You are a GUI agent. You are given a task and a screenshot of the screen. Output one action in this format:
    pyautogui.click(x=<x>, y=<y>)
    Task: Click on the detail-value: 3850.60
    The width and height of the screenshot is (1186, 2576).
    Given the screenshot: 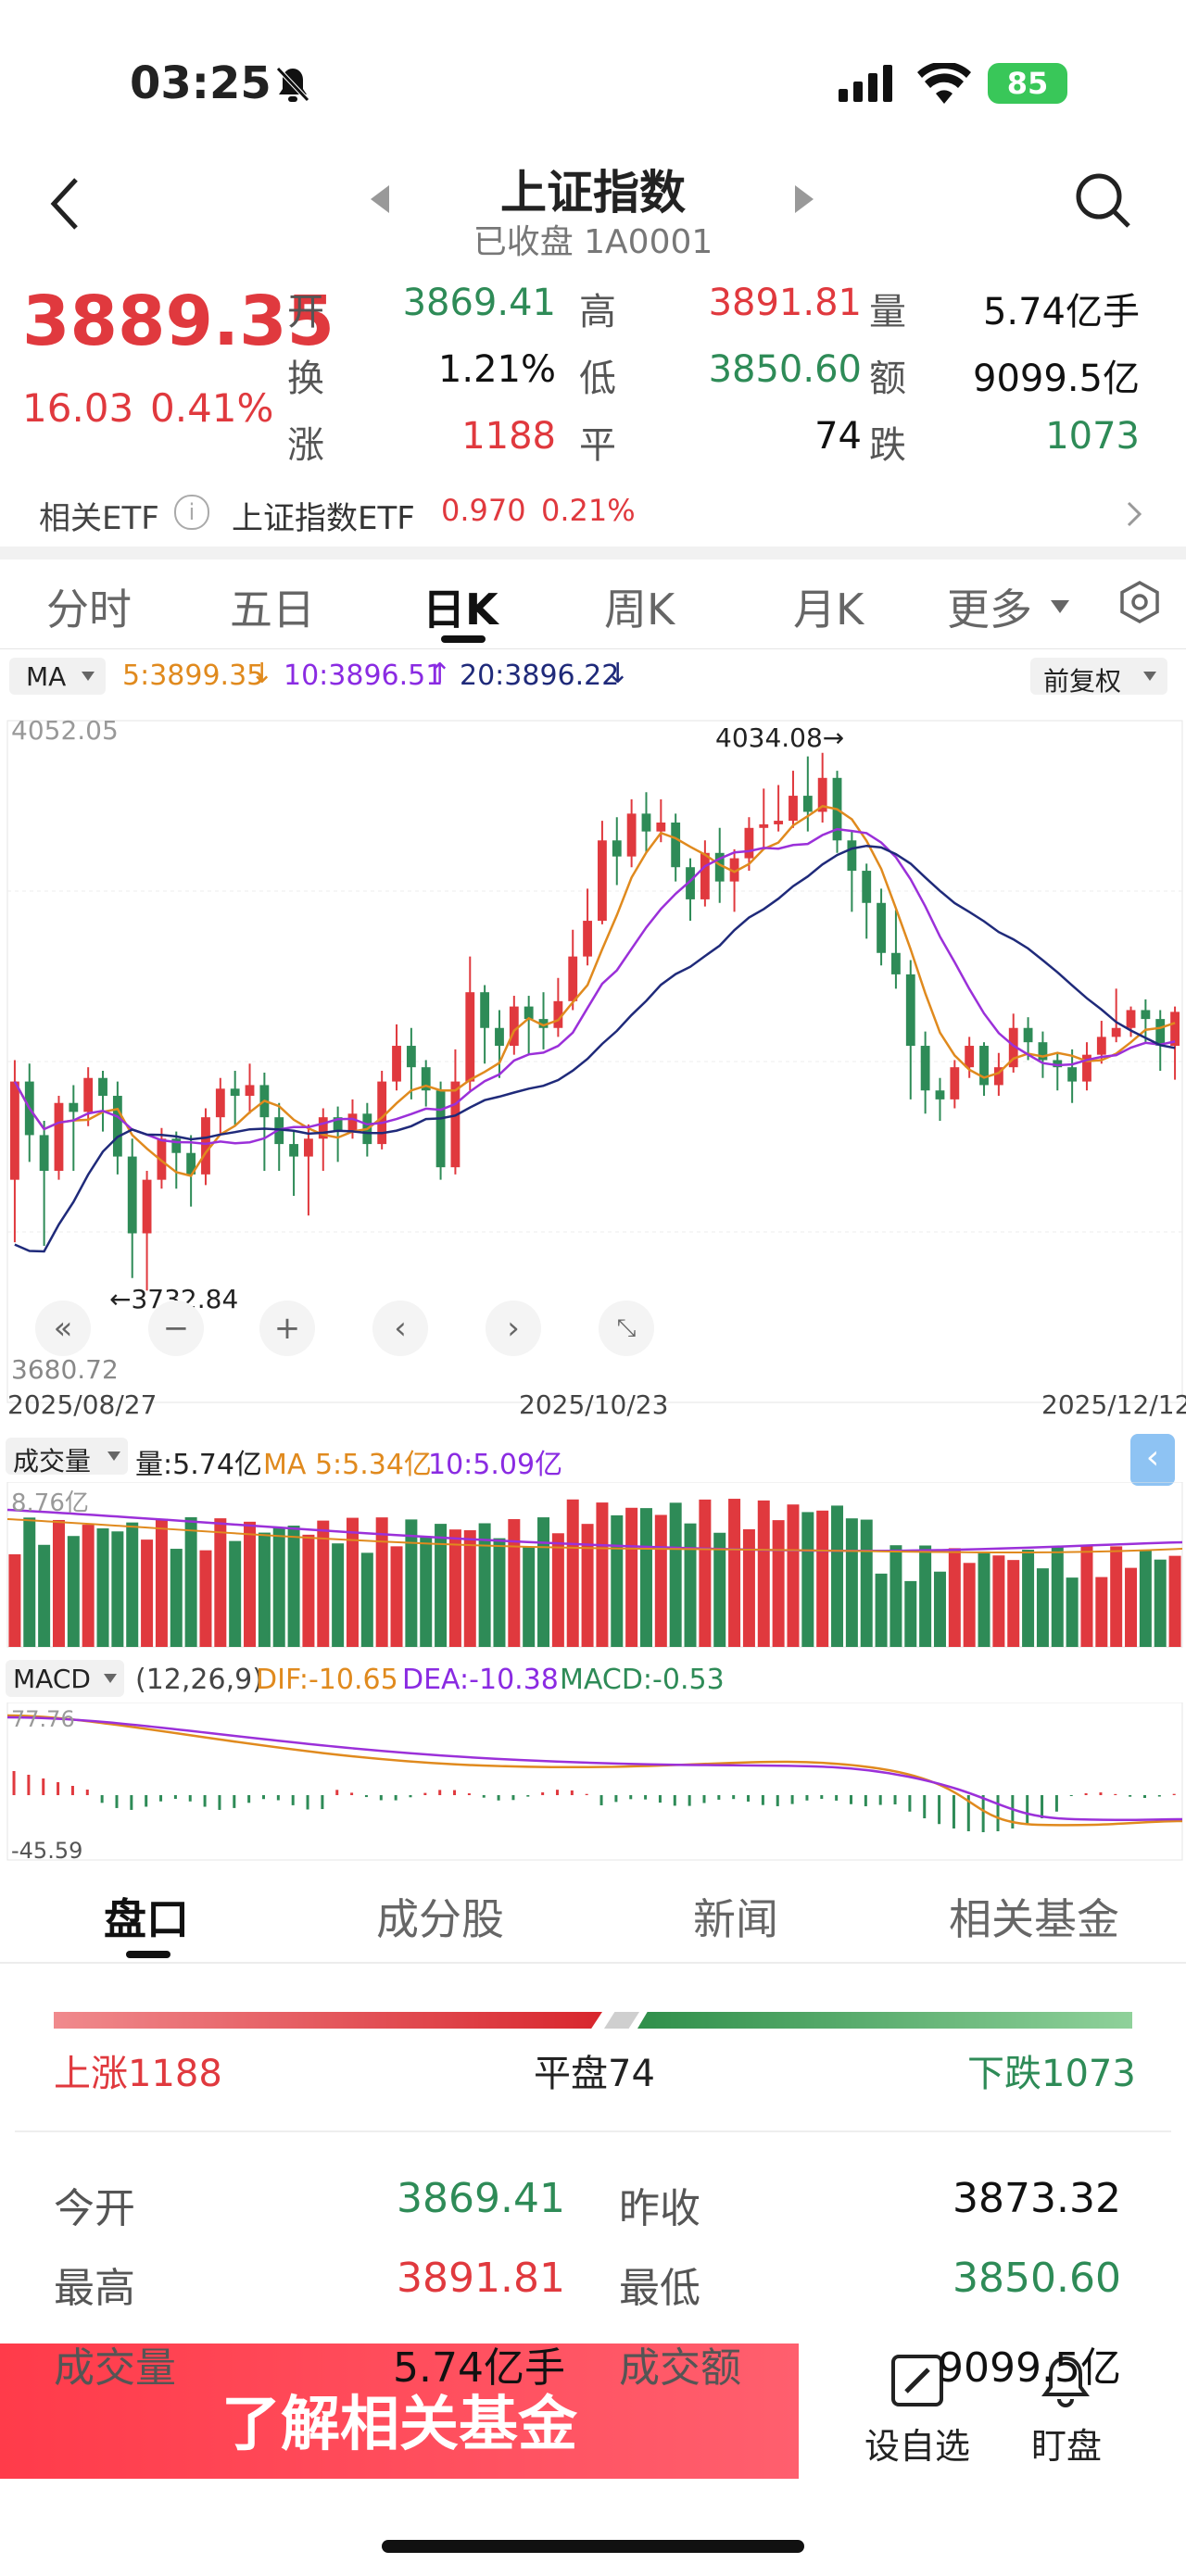 What is the action you would take?
    pyautogui.click(x=1037, y=2278)
    